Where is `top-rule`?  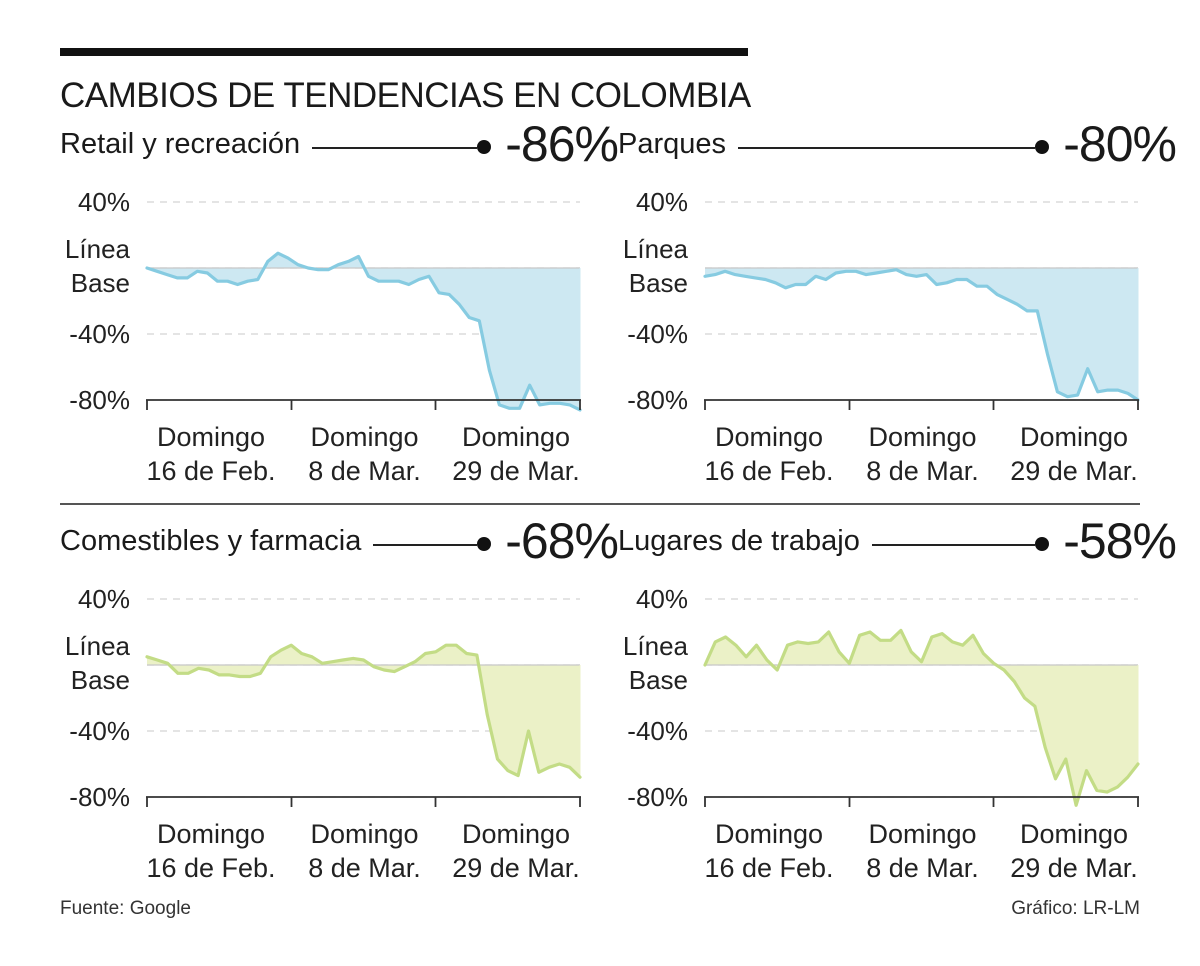
top-rule is located at coordinates (404, 52).